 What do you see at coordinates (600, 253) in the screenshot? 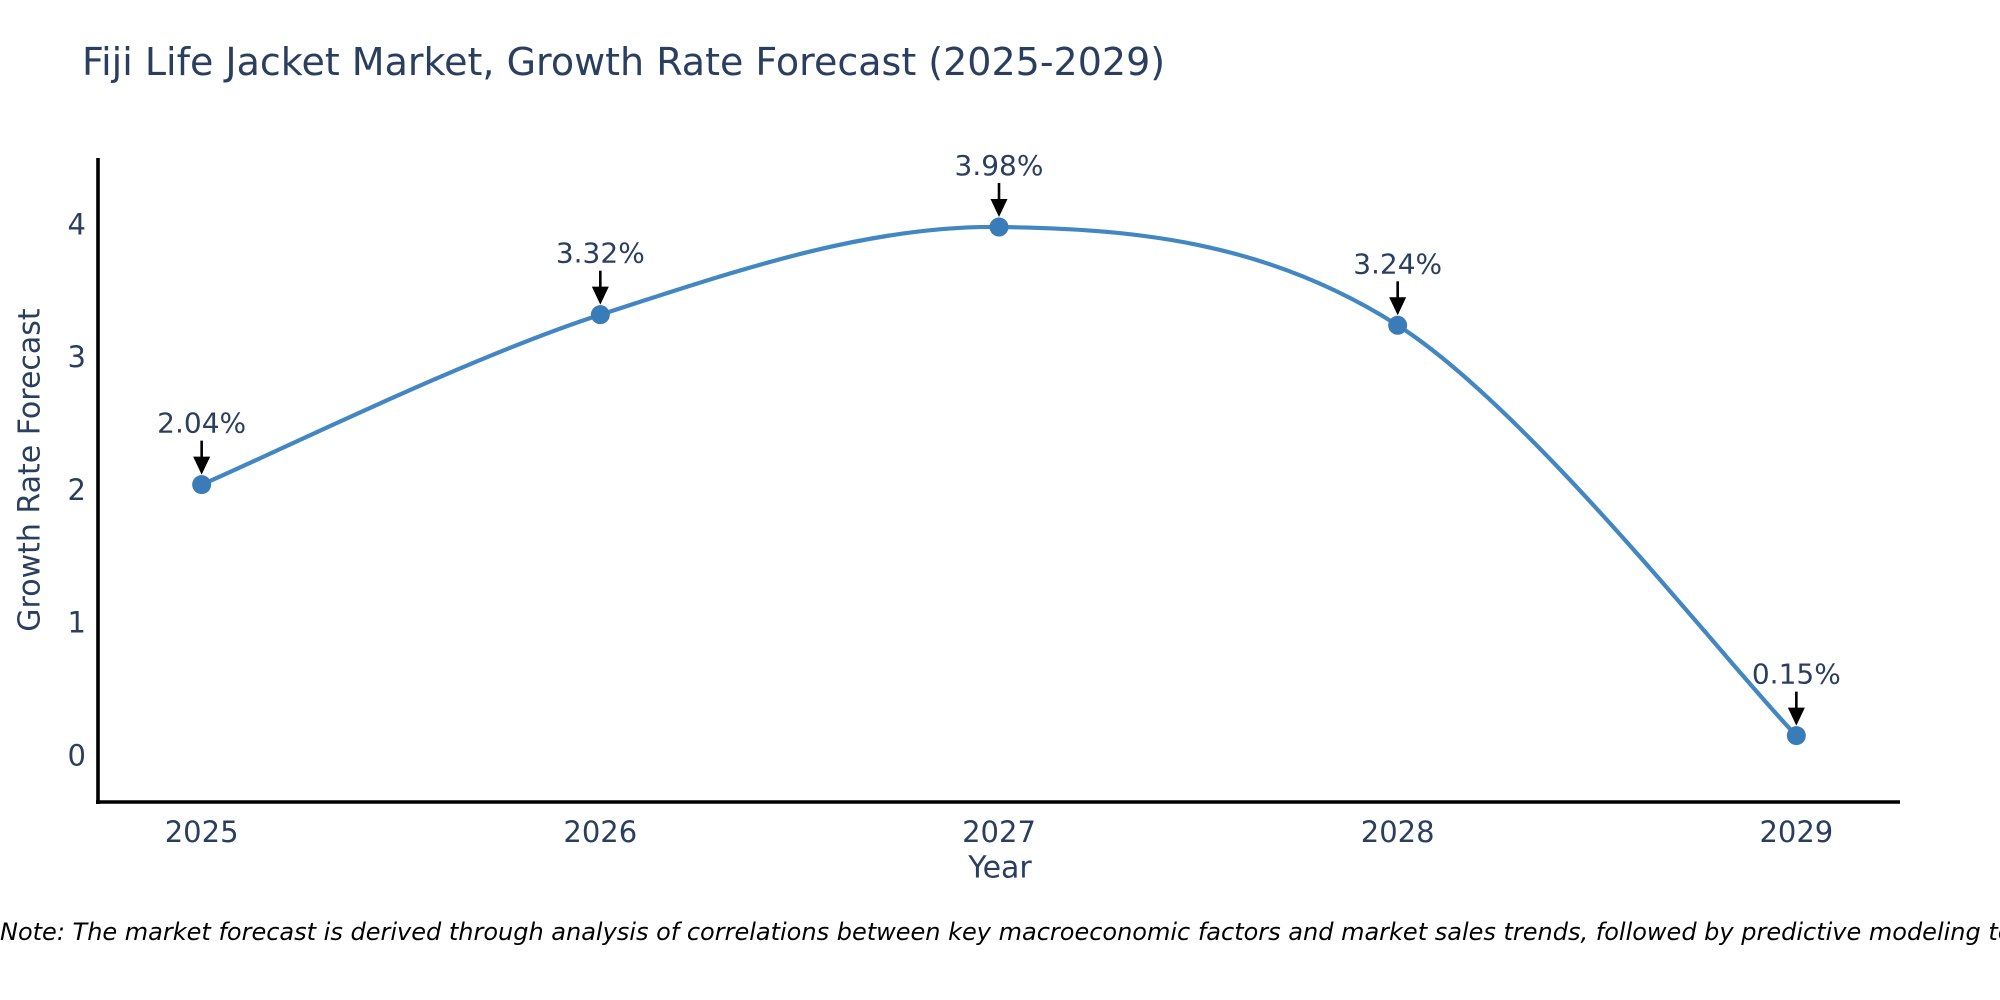
I see `annotation-label: 3.32%` at bounding box center [600, 253].